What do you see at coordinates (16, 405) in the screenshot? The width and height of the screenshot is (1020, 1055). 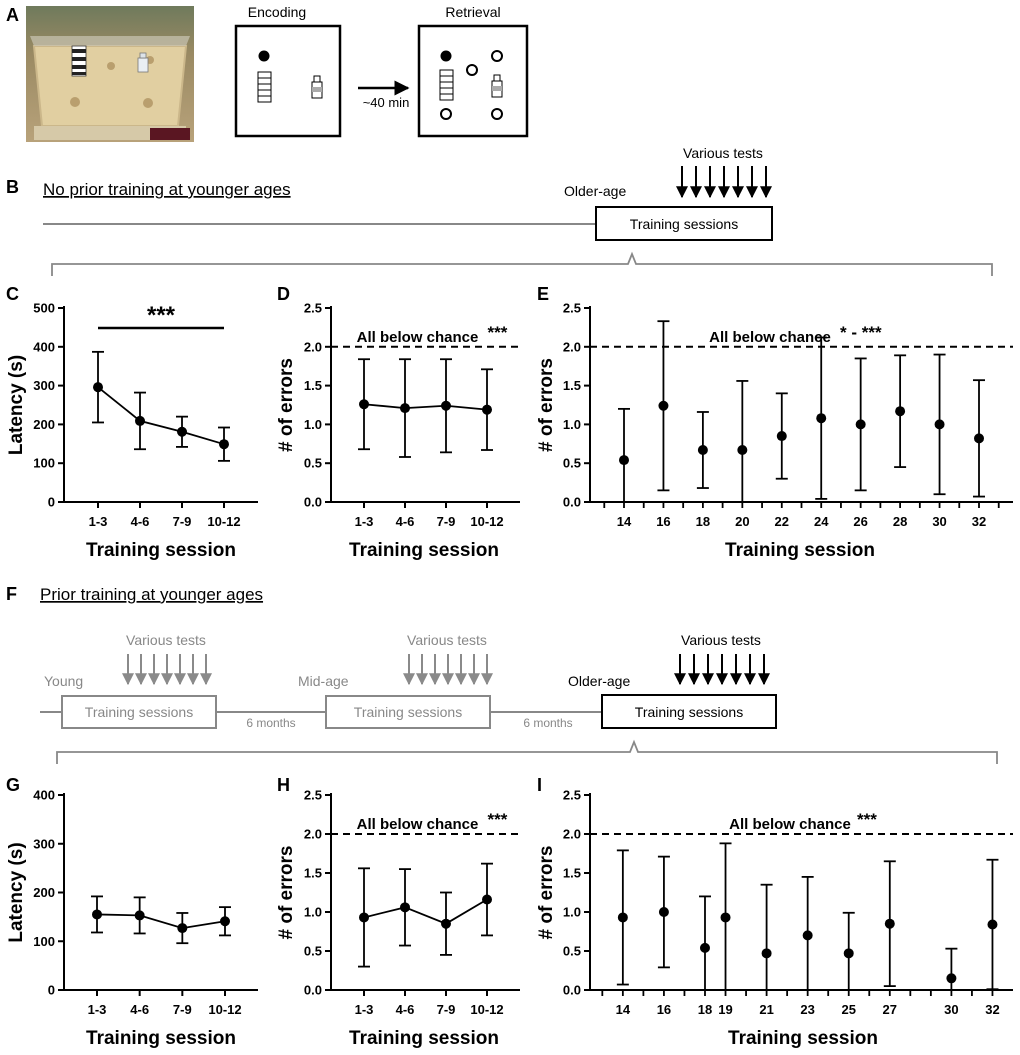 I see `y-axis-title: Latency (s)` at bounding box center [16, 405].